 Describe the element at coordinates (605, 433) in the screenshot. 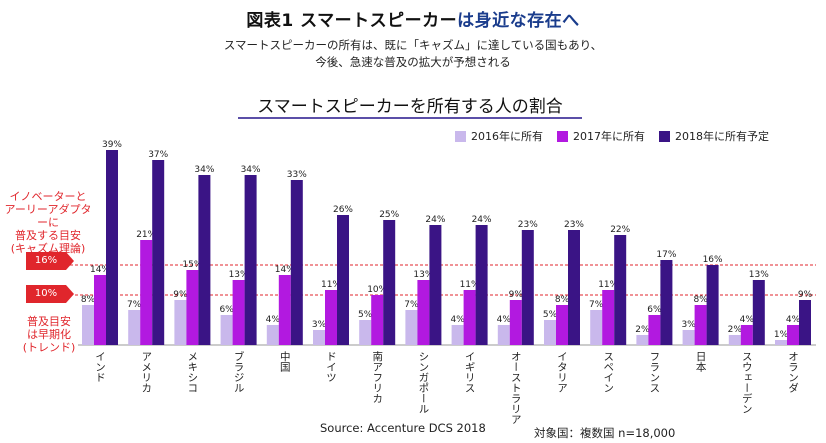

I see `sample-note: 対象国：複数国 n=18,000` at that location.